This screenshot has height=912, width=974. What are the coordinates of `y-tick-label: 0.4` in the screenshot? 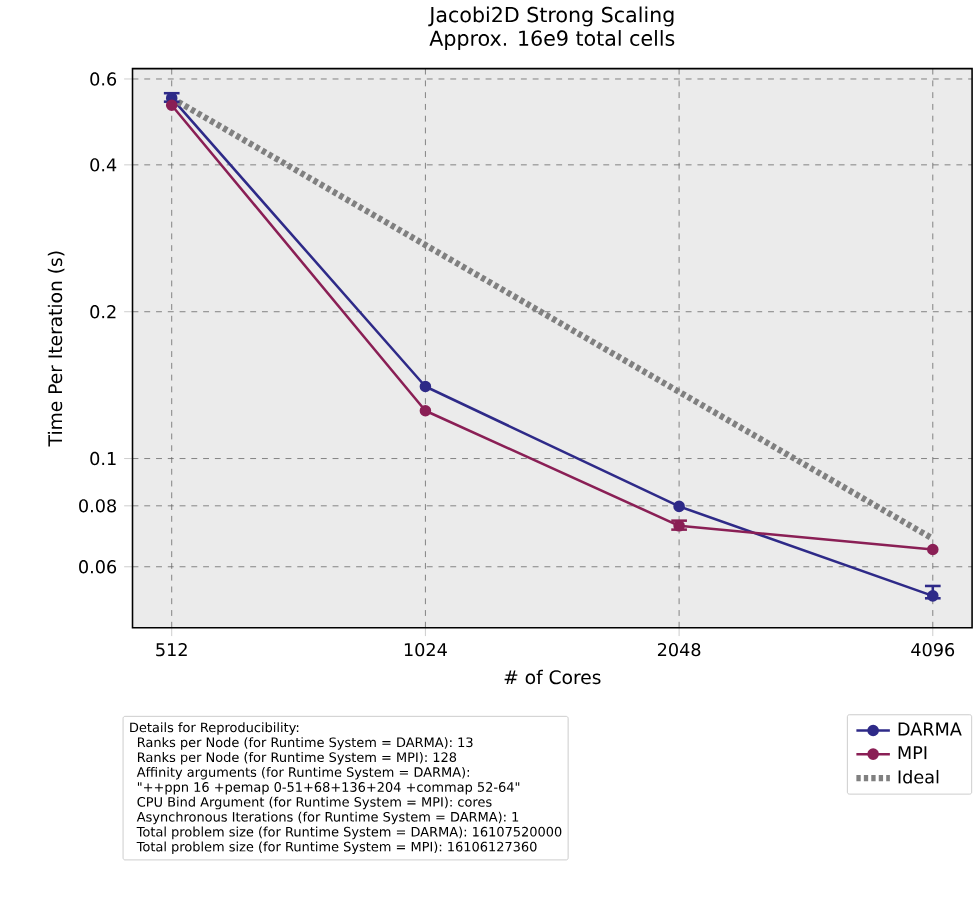 It's located at (103, 165).